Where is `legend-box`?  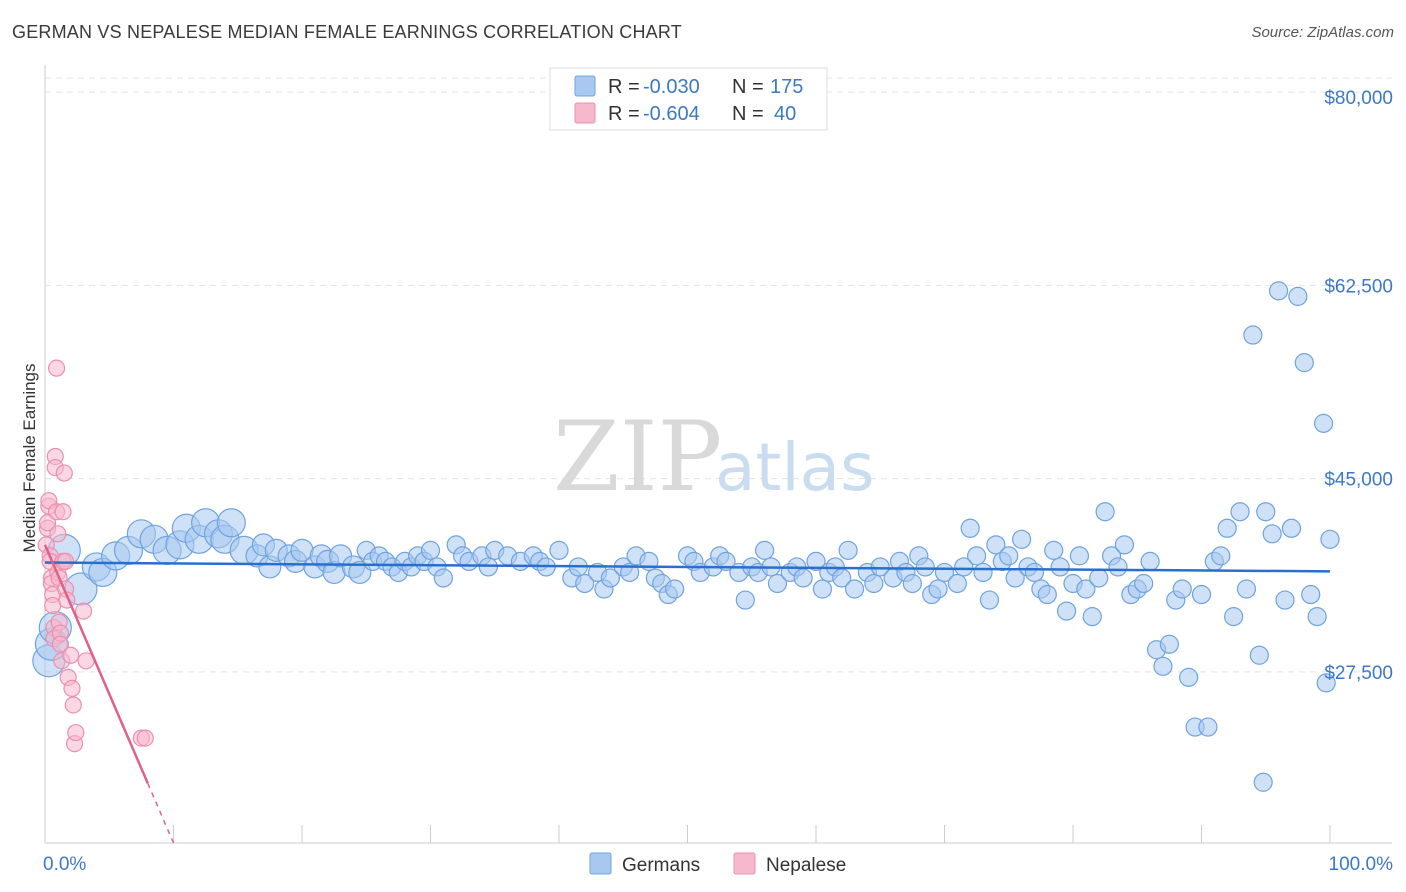
legend-box is located at coordinates (688, 99).